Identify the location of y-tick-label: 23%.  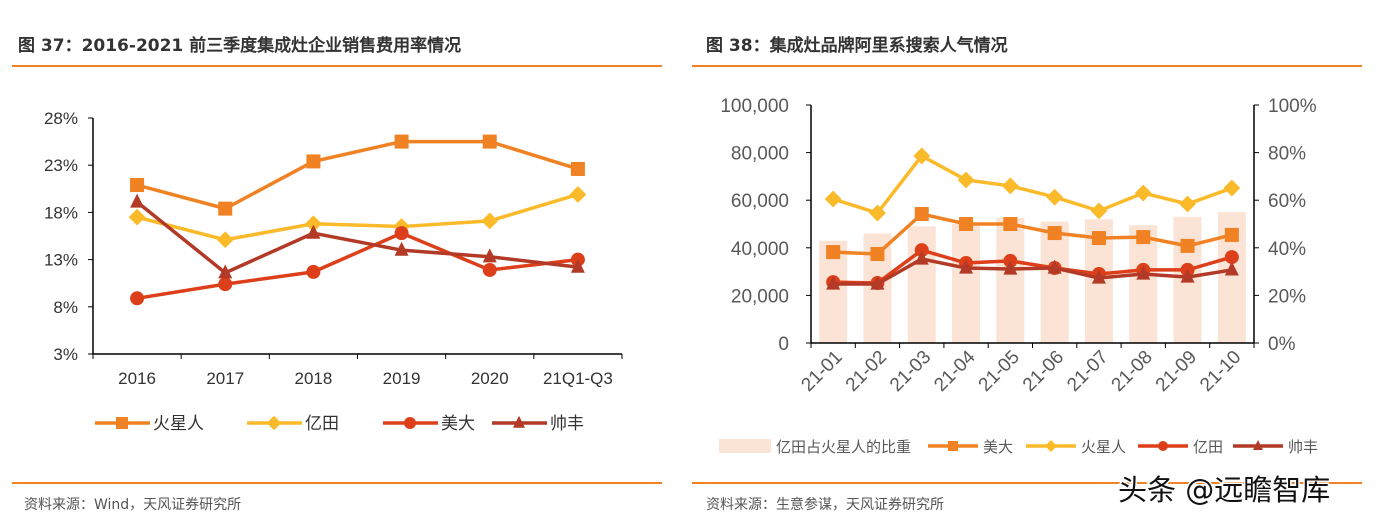
(61, 165).